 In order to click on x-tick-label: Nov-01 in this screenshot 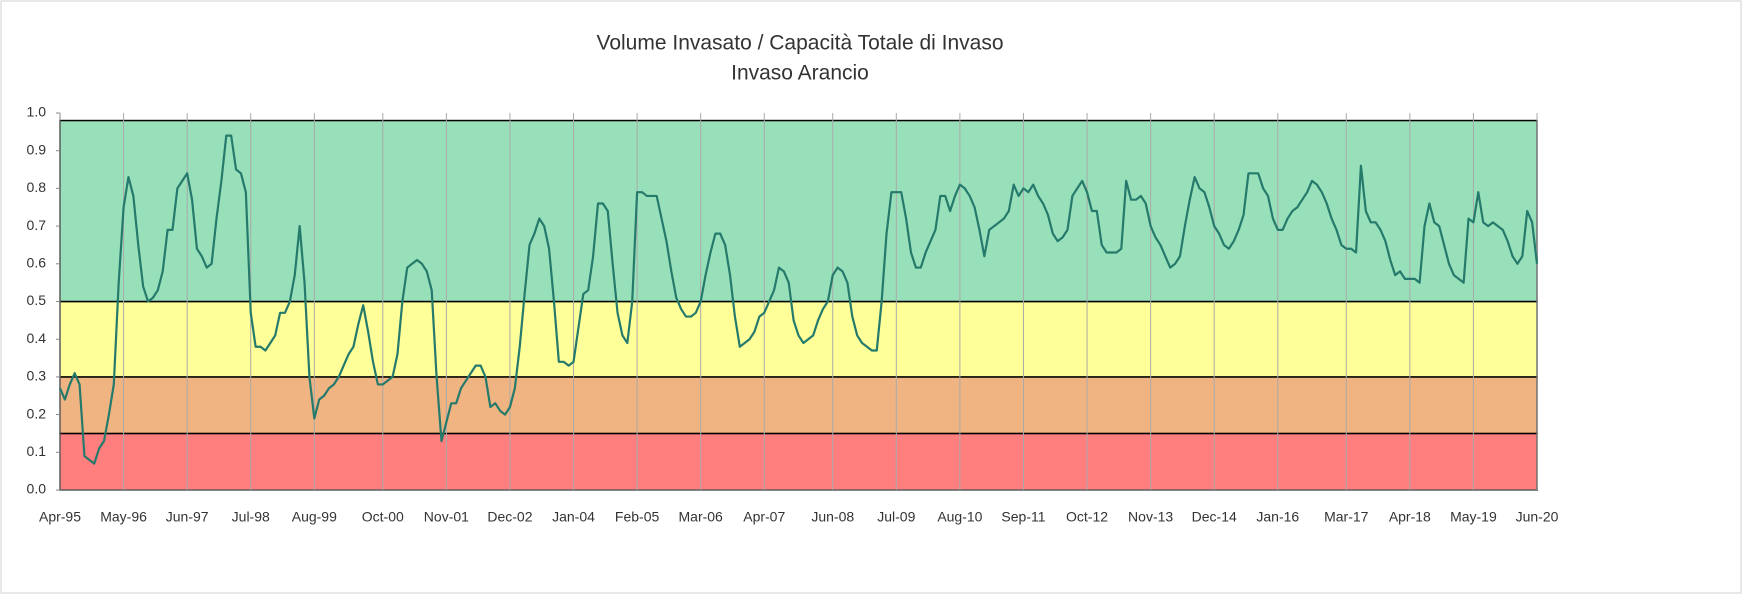, I will do `click(446, 517)`.